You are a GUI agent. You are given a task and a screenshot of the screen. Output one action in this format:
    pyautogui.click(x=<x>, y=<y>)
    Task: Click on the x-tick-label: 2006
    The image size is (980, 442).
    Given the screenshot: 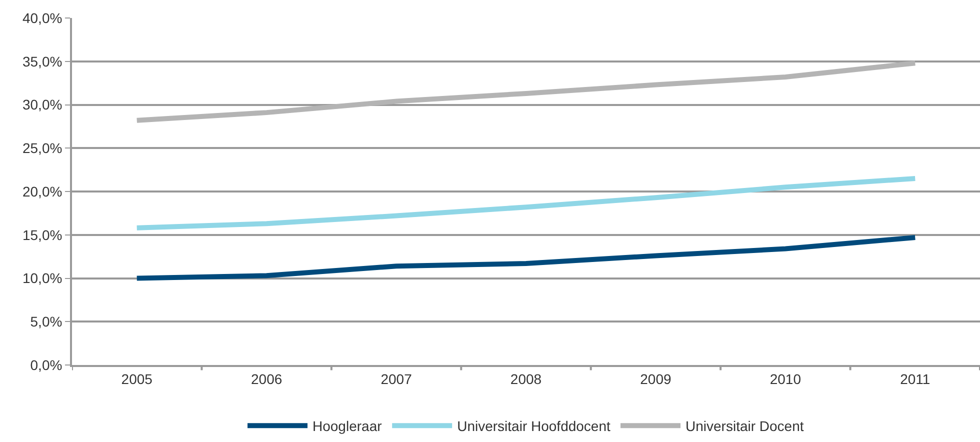 What is the action you would take?
    pyautogui.click(x=266, y=378)
    